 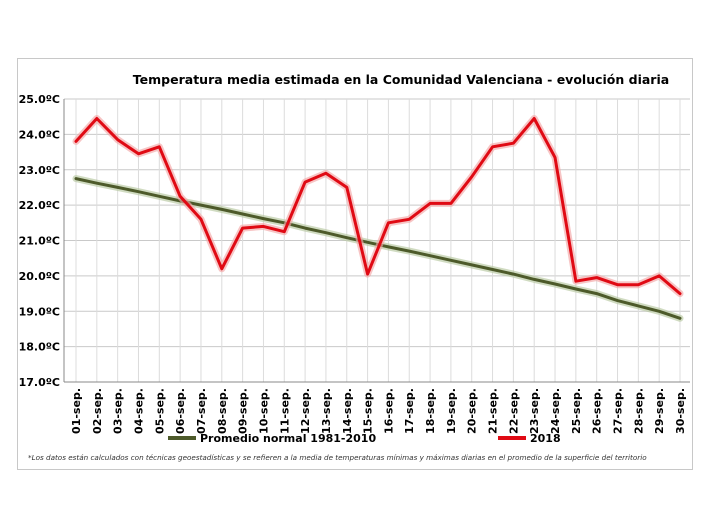 I want to click on x-tick-label: 11-sep., so click(x=284, y=411).